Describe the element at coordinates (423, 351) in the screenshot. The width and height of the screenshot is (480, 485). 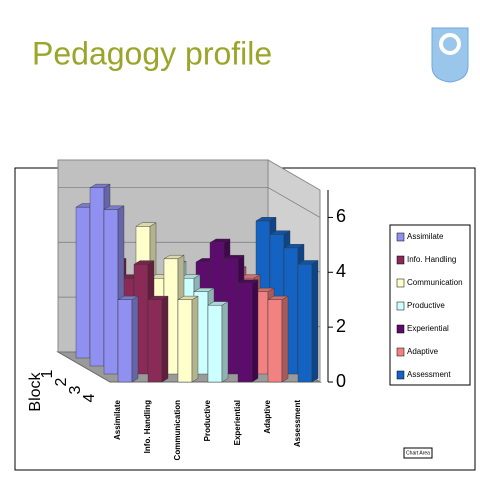
I see `legend-label: Adaptive` at that location.